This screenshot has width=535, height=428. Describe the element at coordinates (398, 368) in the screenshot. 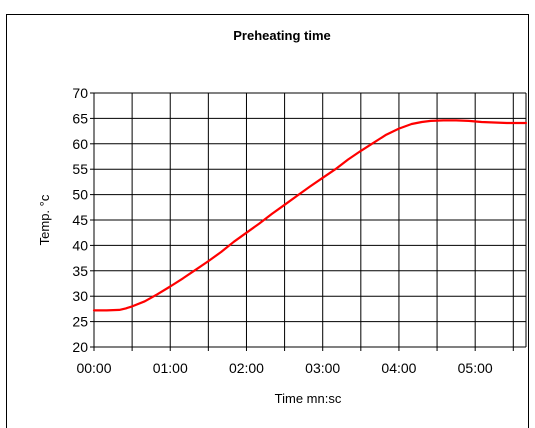

I see `x-tick-label: 04:00` at that location.